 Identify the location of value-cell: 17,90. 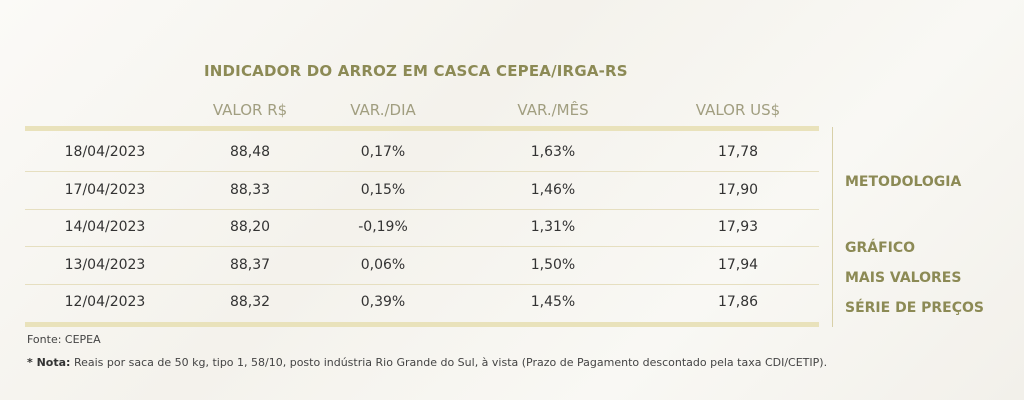
(738, 189).